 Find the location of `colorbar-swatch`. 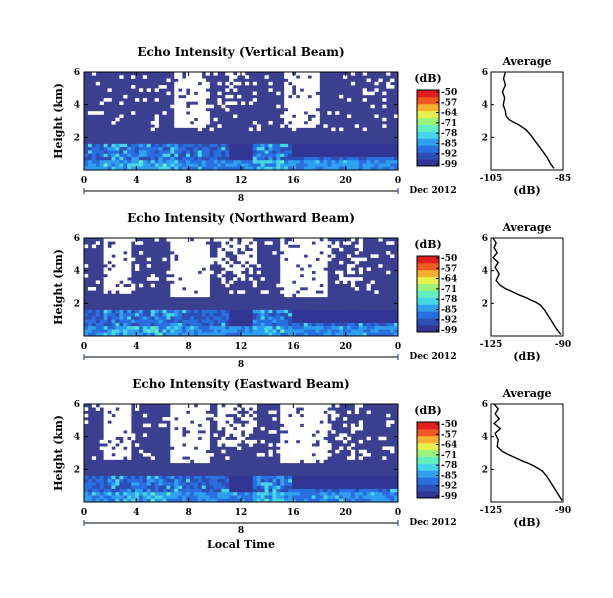

colorbar-swatch is located at coordinates (428, 163).